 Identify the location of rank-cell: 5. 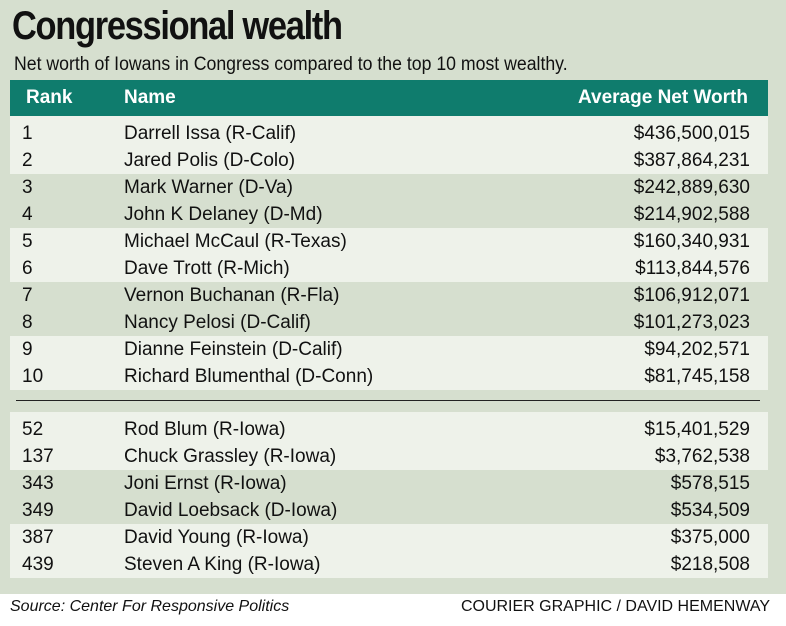
(27, 241).